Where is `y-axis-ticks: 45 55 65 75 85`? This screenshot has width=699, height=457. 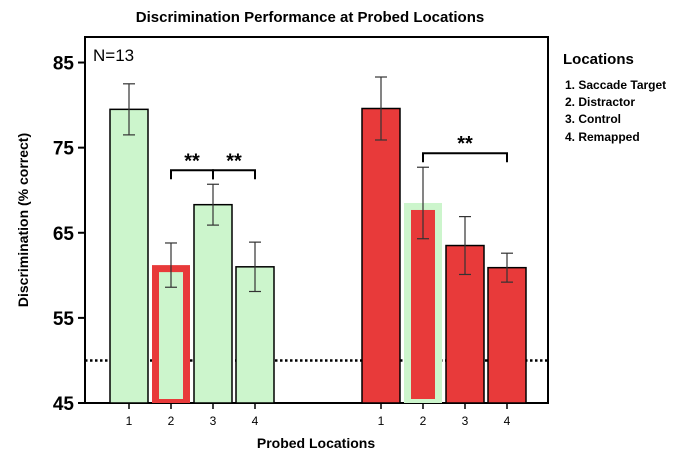 y-axis-ticks: 45 55 65 75 85 is located at coordinates (69, 234).